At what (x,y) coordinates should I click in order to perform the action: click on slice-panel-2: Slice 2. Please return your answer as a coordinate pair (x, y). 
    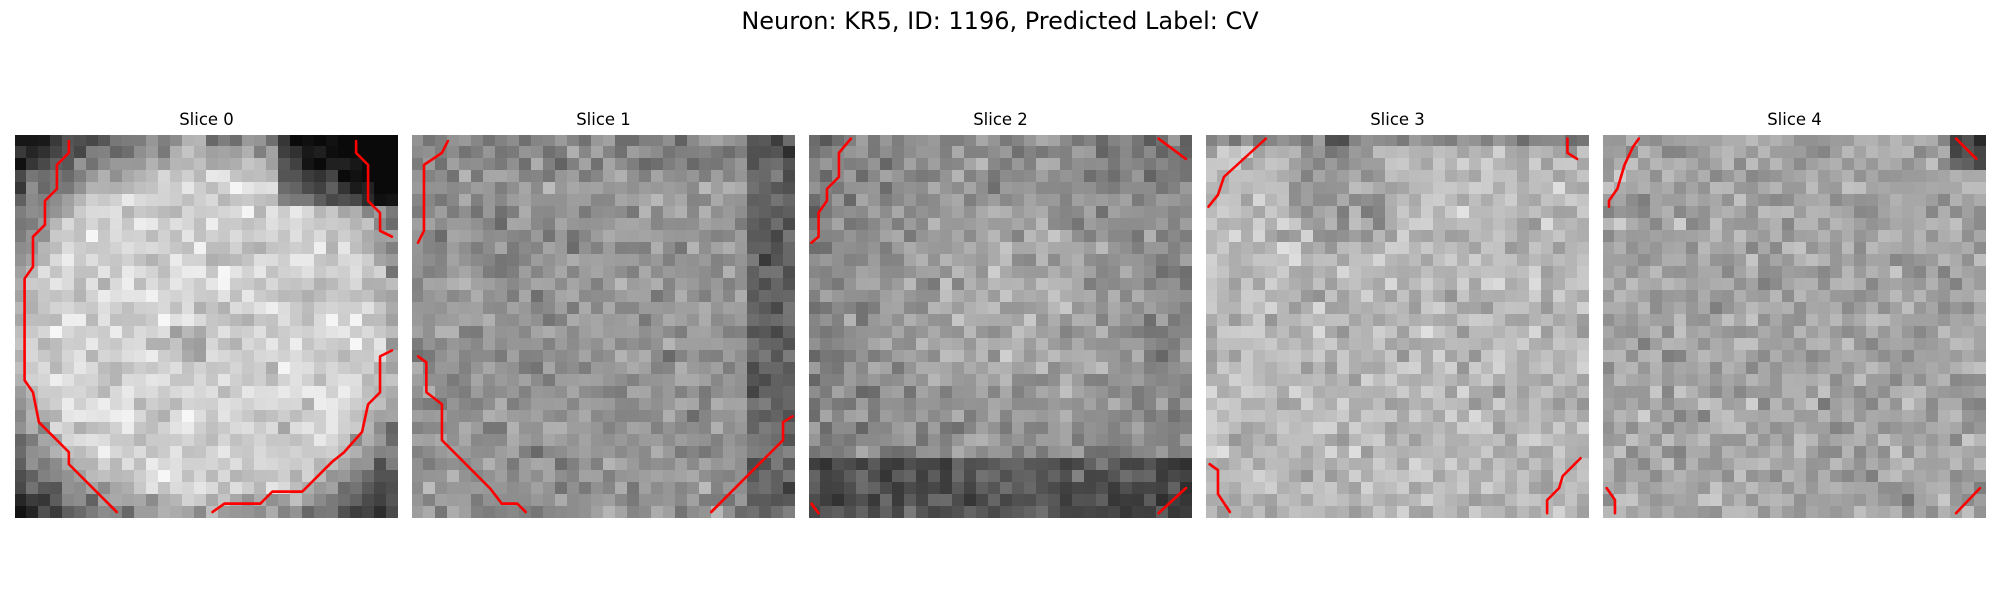
    Looking at the image, I should click on (1000, 313).